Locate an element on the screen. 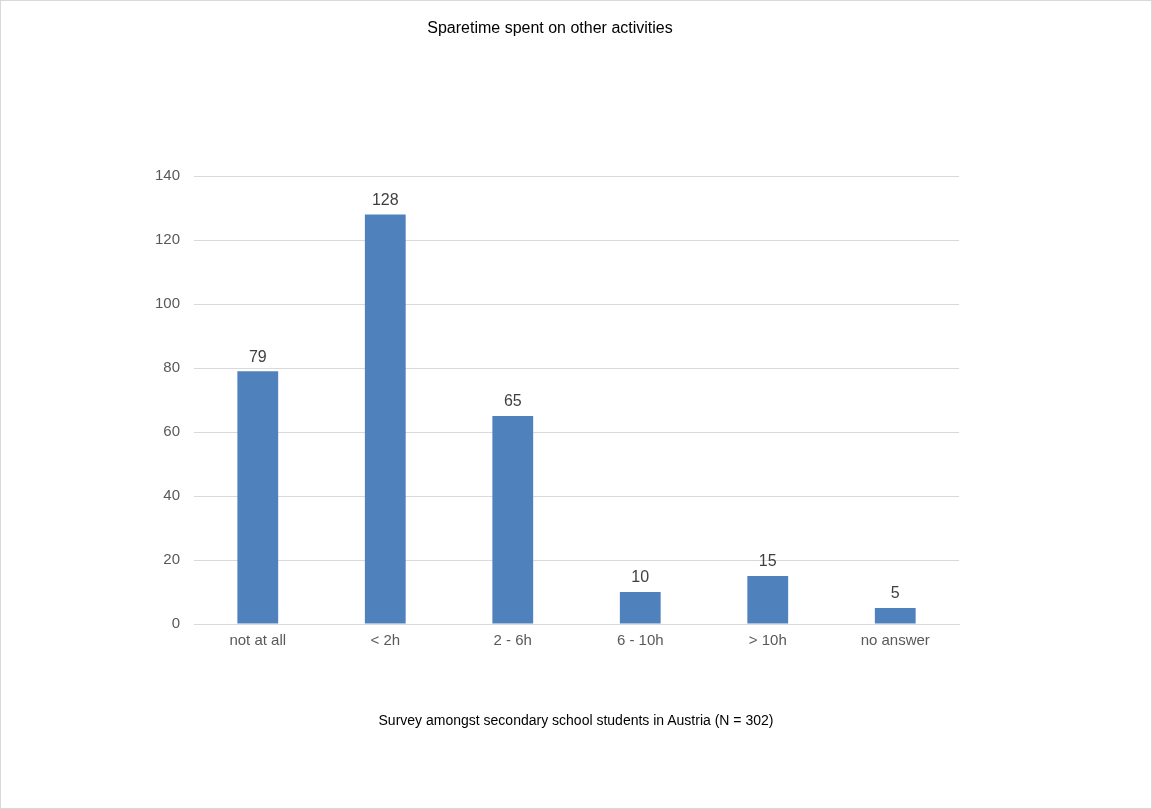 This screenshot has height=809, width=1152. chart-title: Sparetime spent on other activities is located at coordinates (550, 28).